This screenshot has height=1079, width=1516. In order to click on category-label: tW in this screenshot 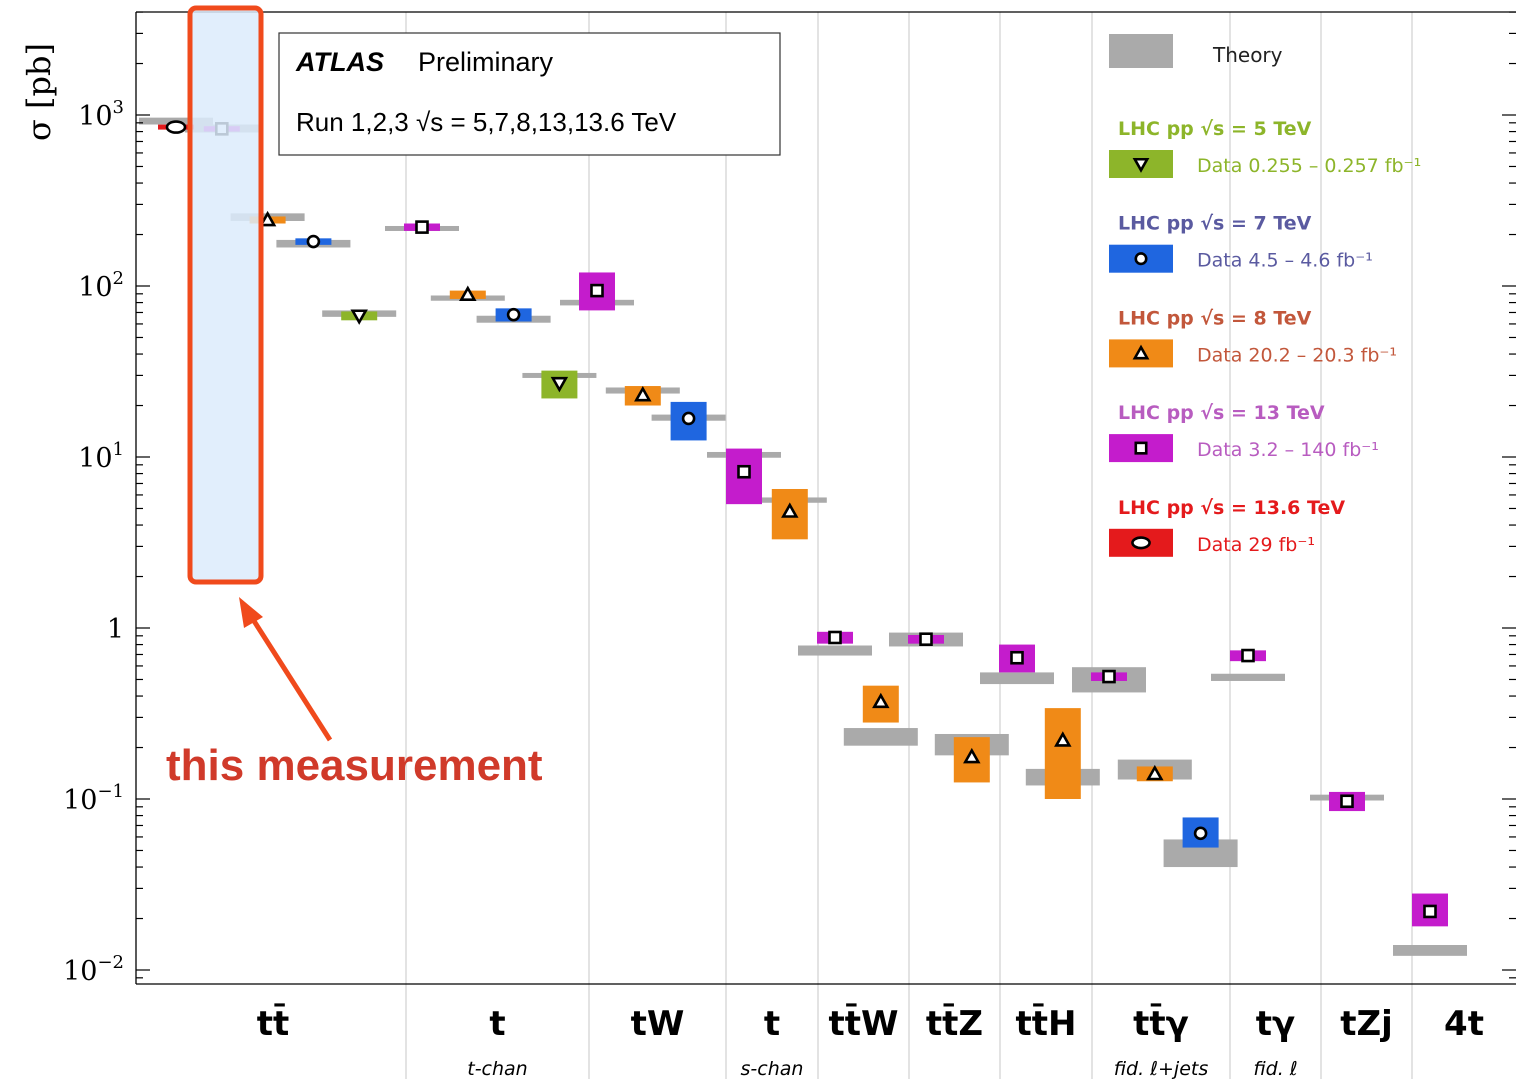, I will do `click(658, 1024)`.